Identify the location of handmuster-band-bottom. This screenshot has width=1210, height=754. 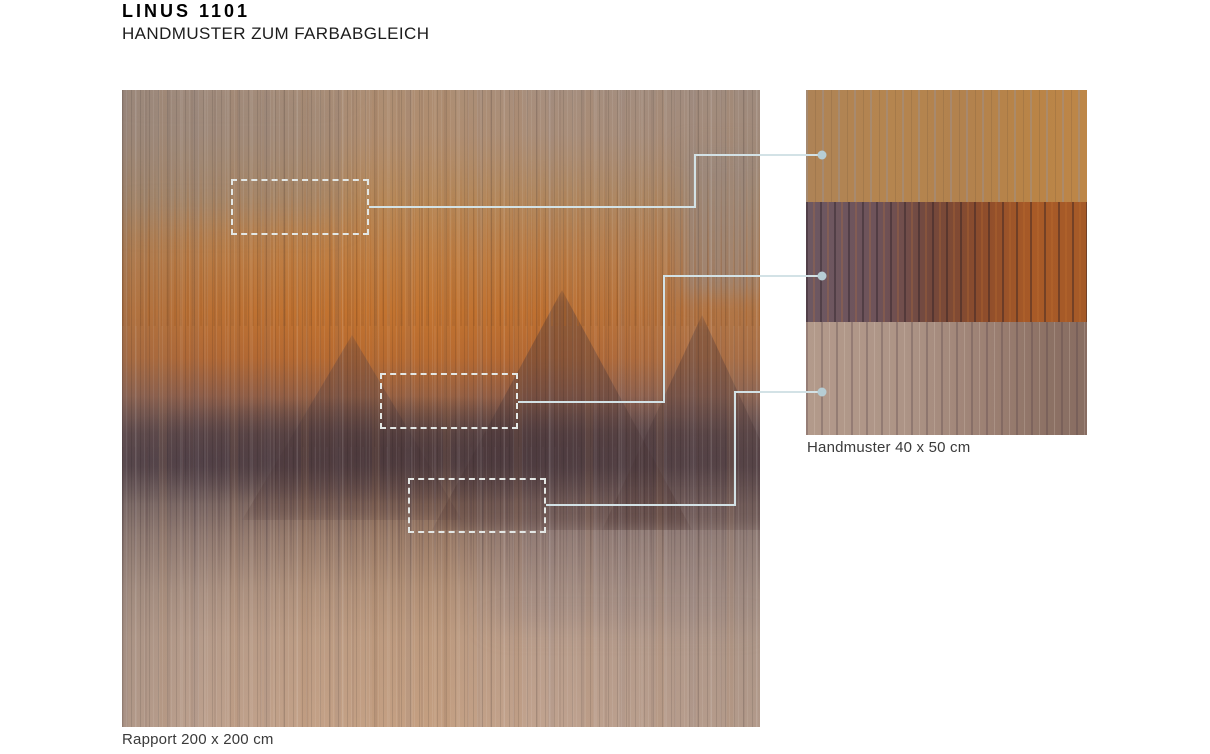
(946, 378).